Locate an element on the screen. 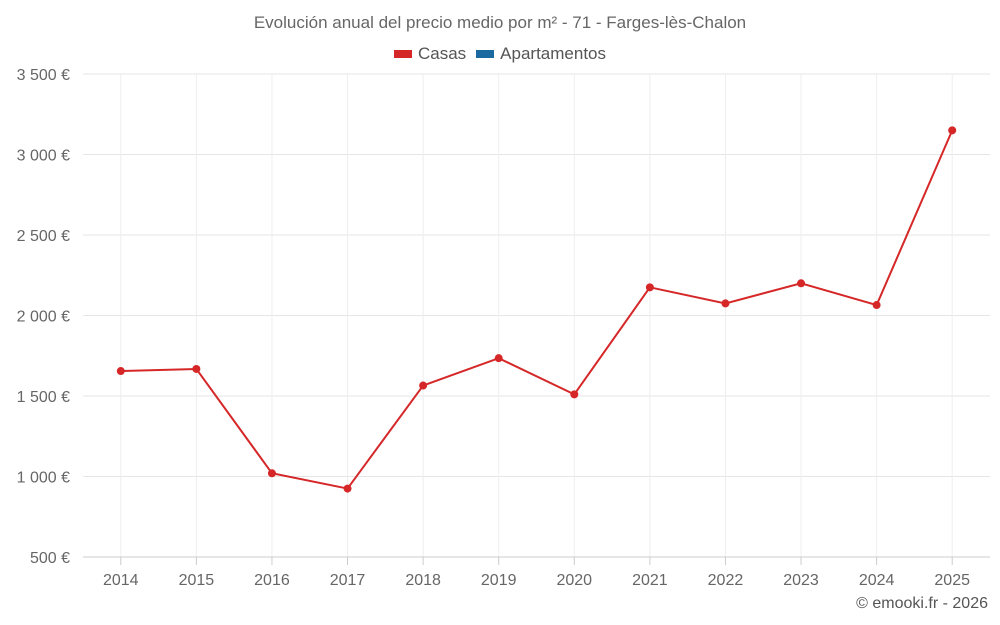 This screenshot has width=1000, height=625. legend-swatch-apartamentos is located at coordinates (485, 54).